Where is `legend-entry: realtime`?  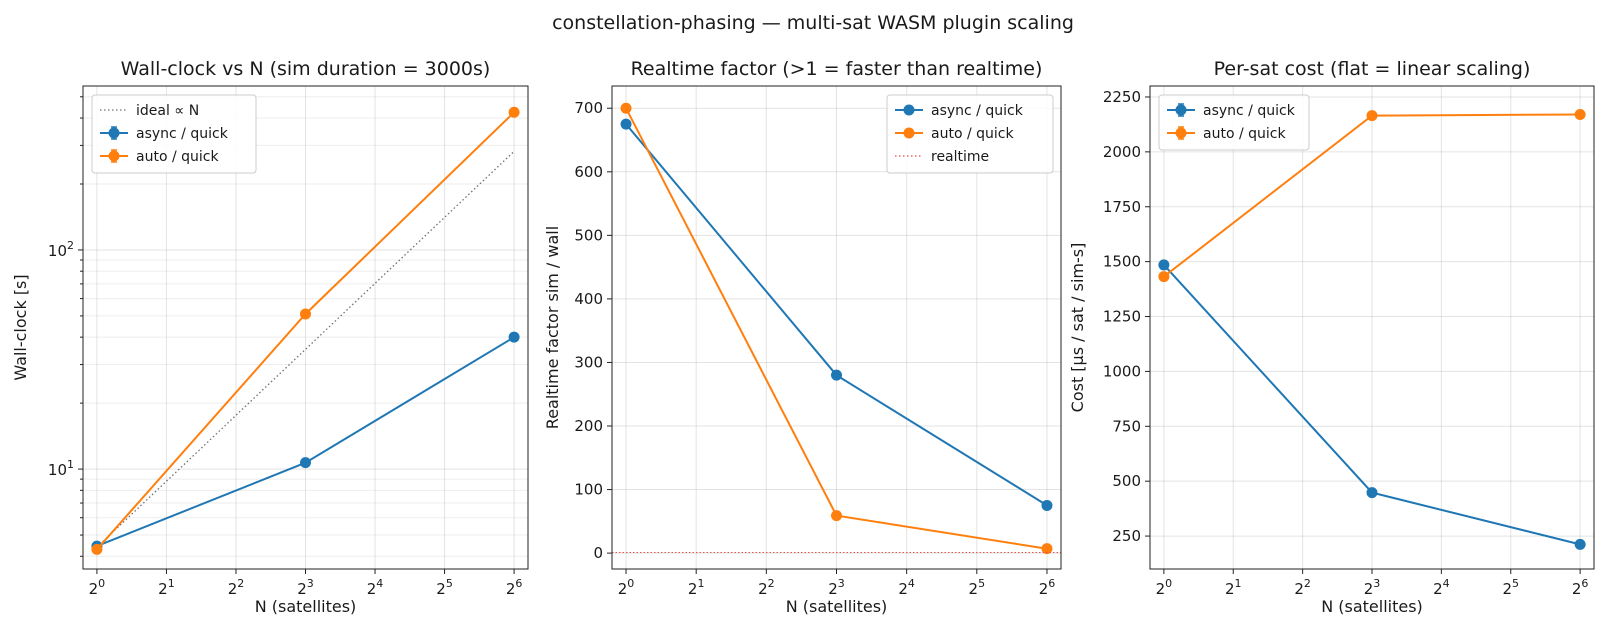 legend-entry: realtime is located at coordinates (942, 157).